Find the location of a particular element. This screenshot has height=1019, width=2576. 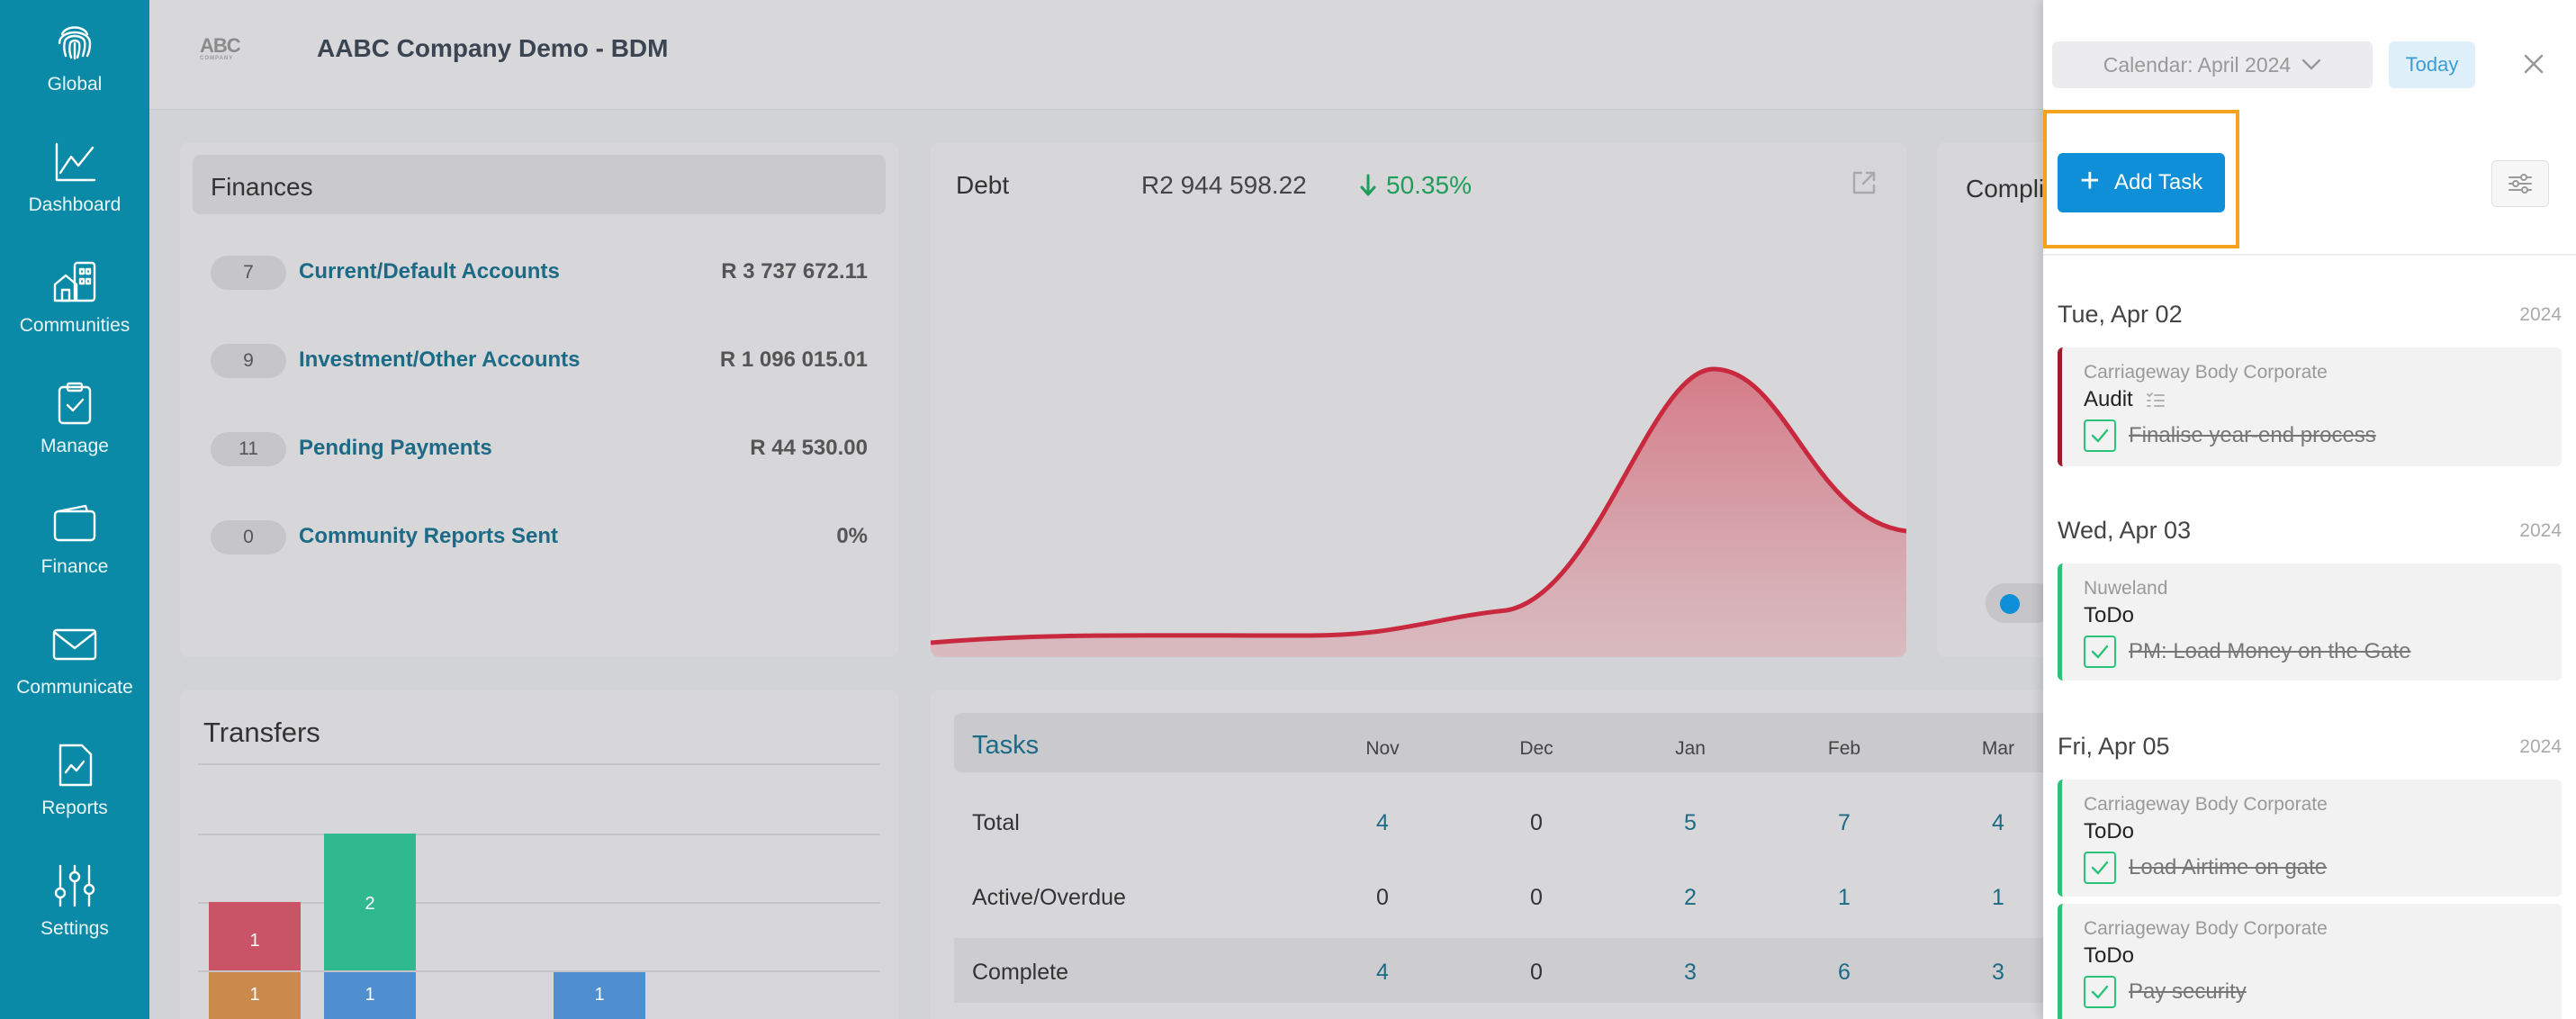

task-type: ToDo is located at coordinates (2109, 831).